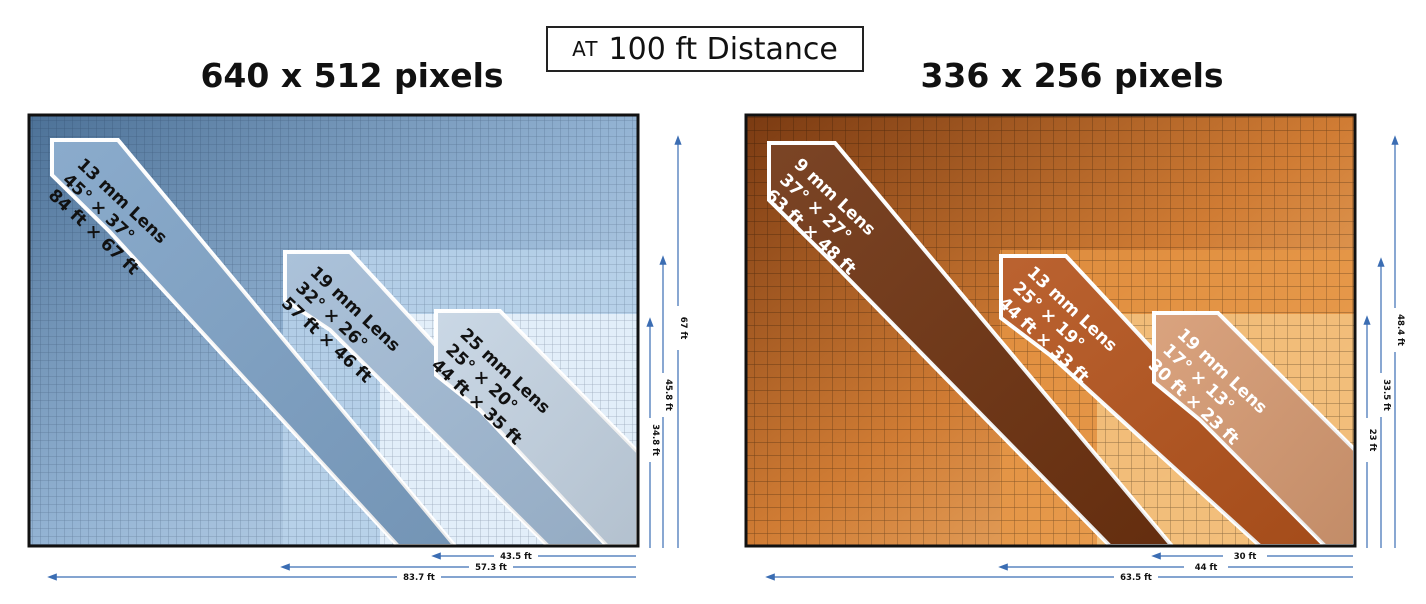 The height and width of the screenshot is (604, 1426). I want to click on svg-text: 83.7 ft, so click(419, 578).